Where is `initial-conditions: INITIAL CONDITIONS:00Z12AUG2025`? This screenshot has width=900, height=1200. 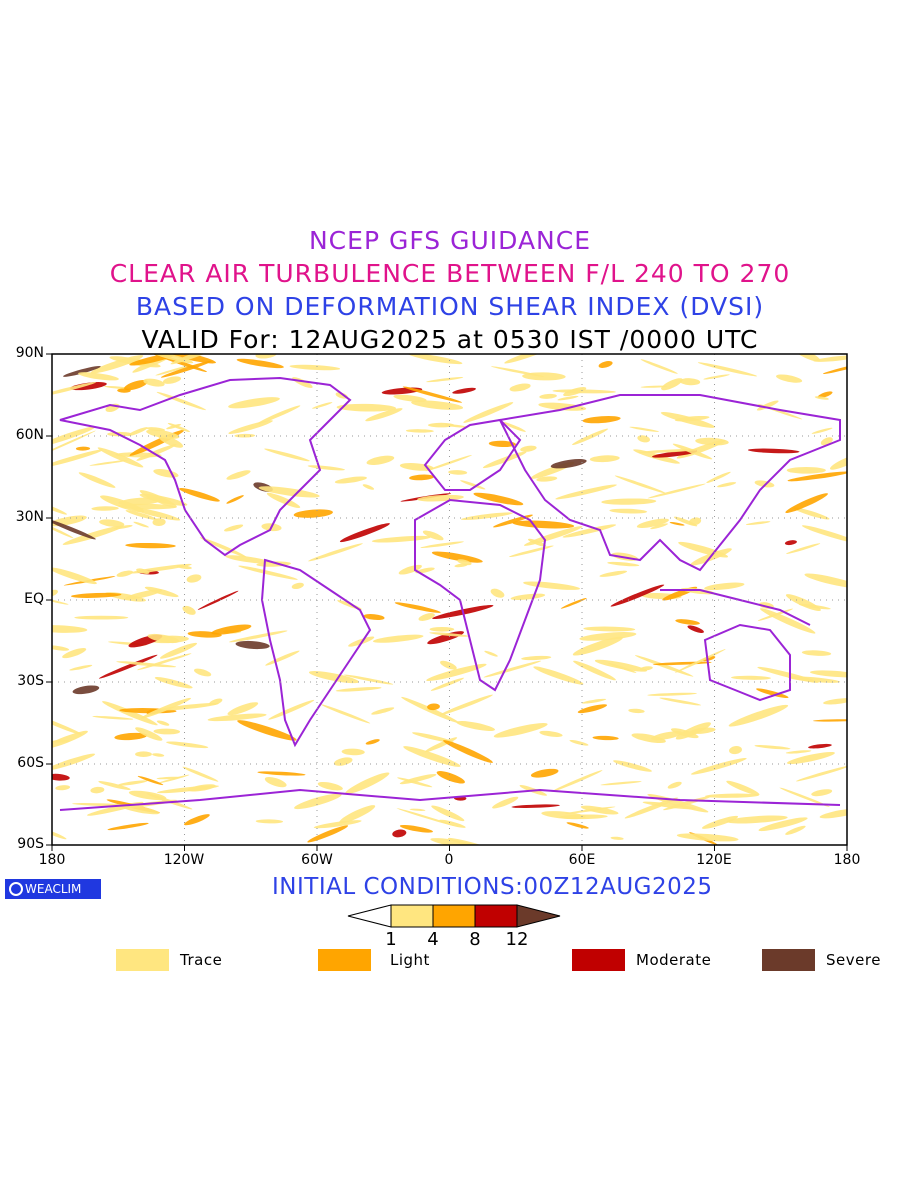 initial-conditions: INITIAL CONDITIONS:00Z12AUG2025 is located at coordinates (492, 887).